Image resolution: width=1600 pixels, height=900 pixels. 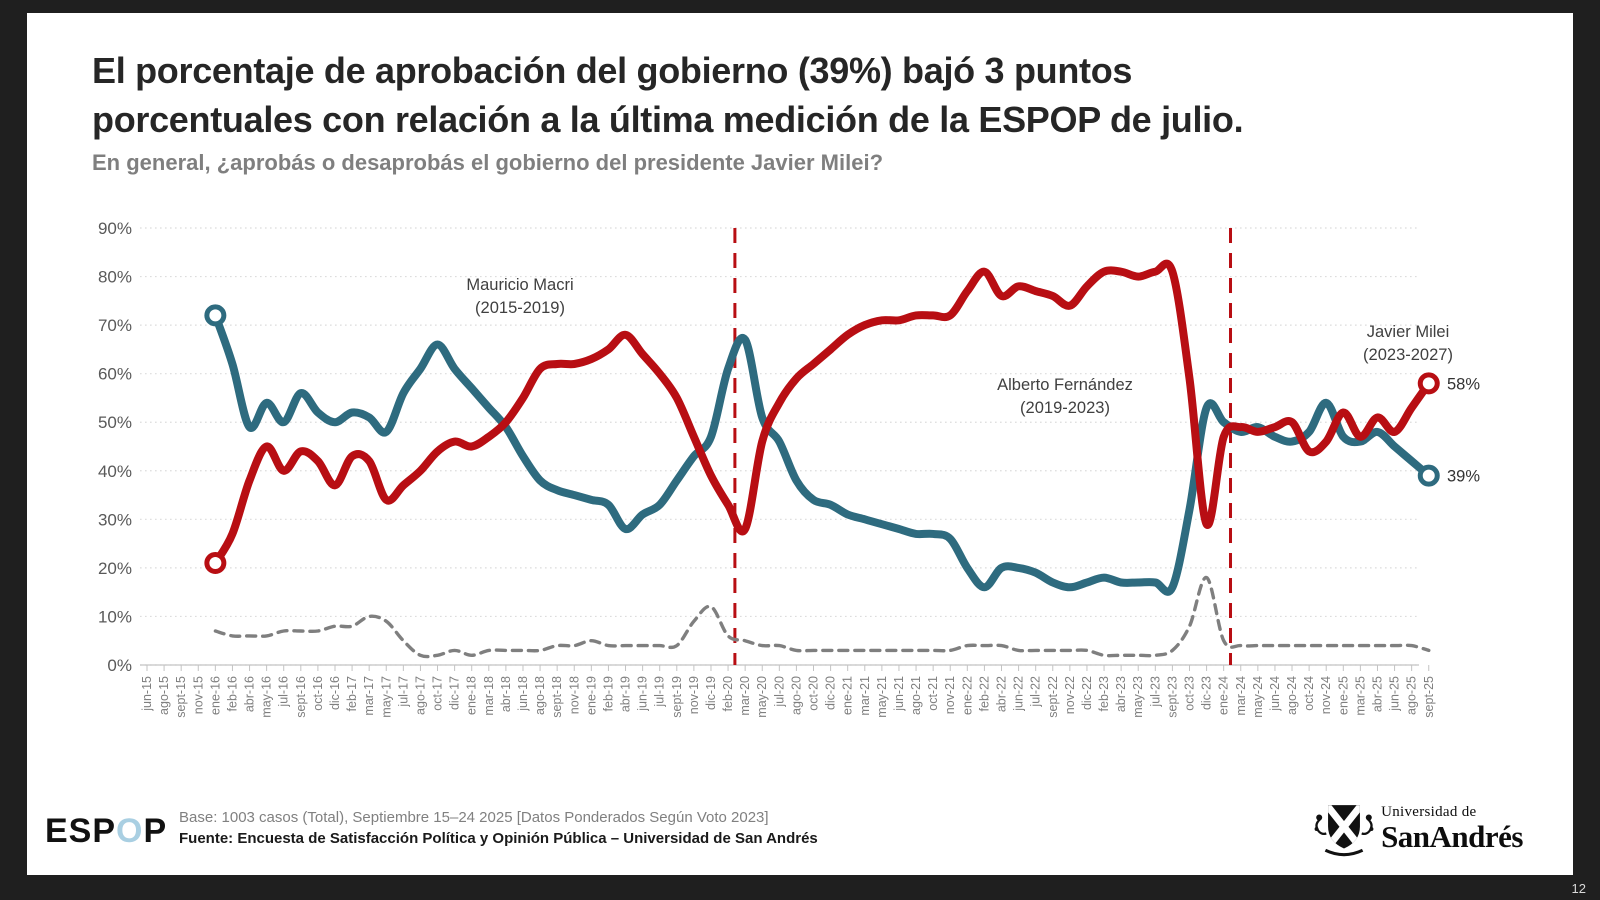 I want to click on espop-logo: ESPOP, so click(x=106, y=831).